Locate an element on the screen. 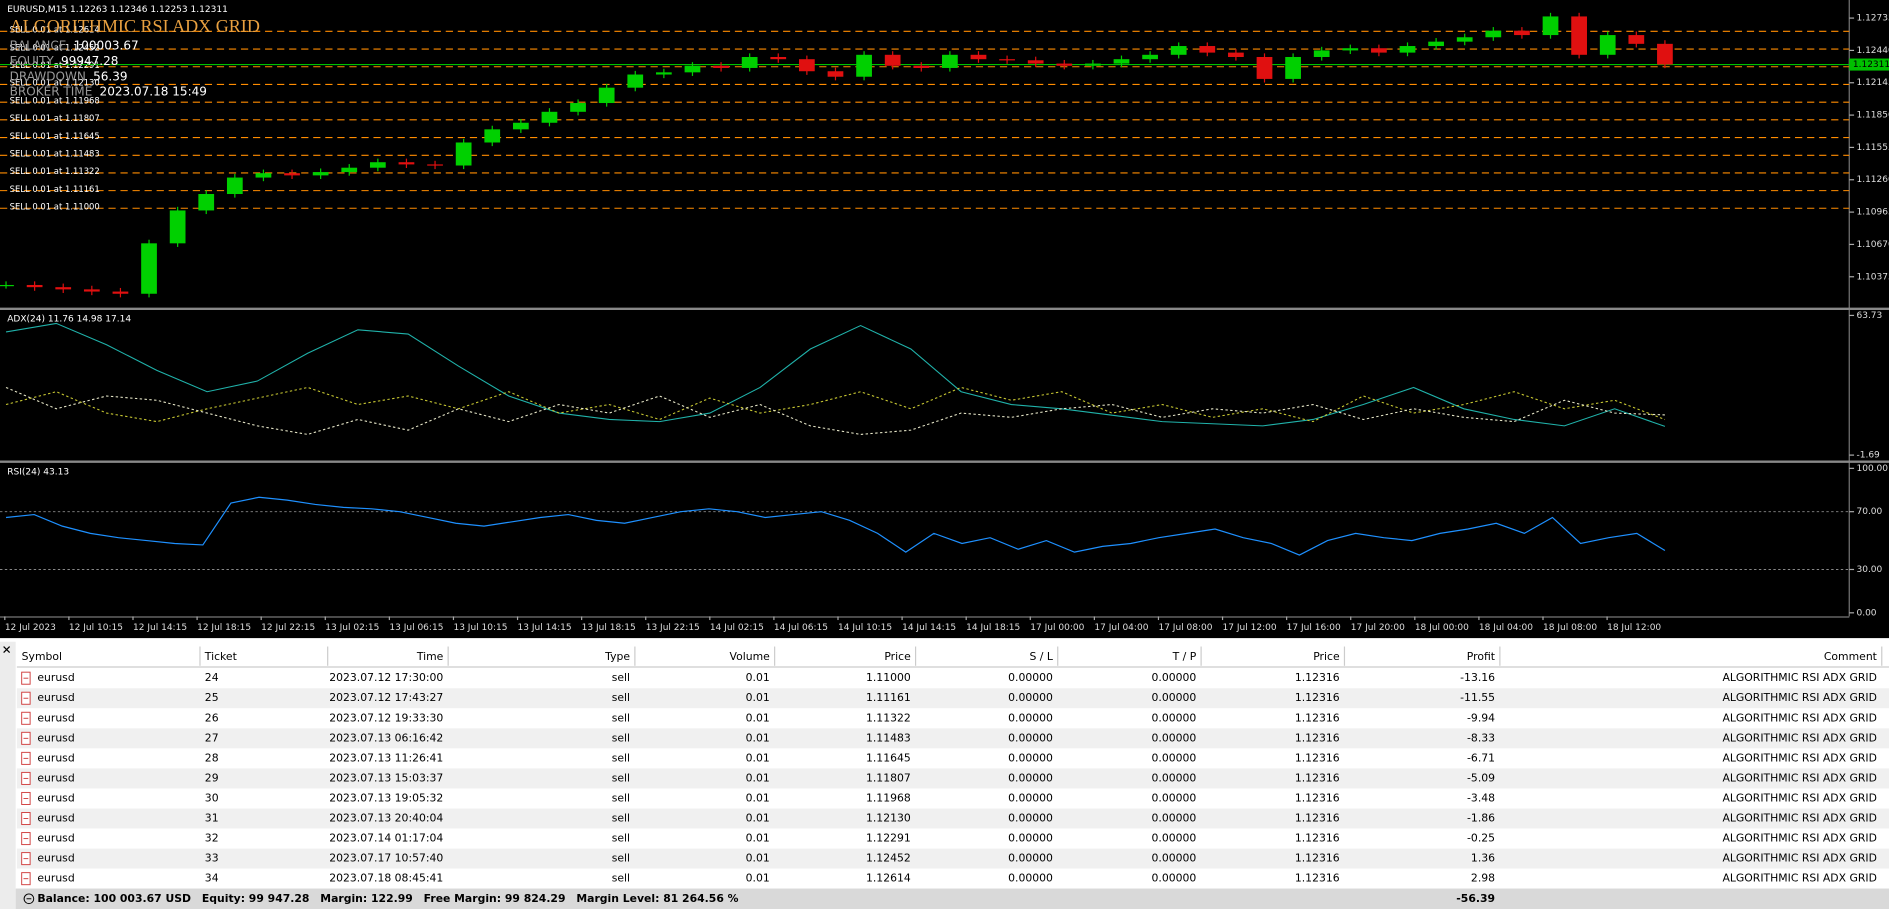 This screenshot has width=1889, height=909. time-label: 17 Jul 04:00 is located at coordinates (1121, 628).